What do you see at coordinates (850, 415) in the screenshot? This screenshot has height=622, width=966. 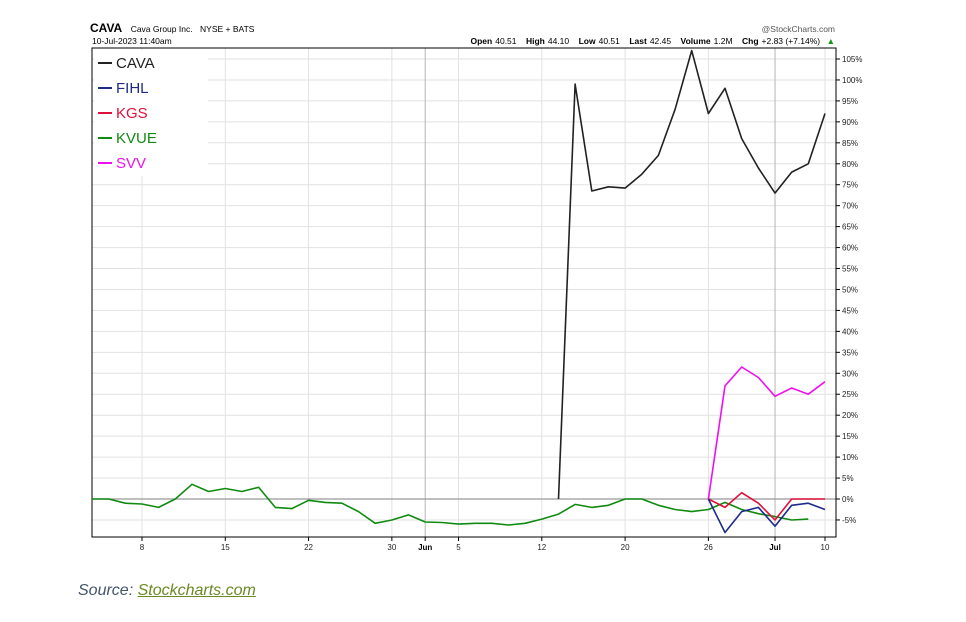 I see `y-tick-label: 20%` at bounding box center [850, 415].